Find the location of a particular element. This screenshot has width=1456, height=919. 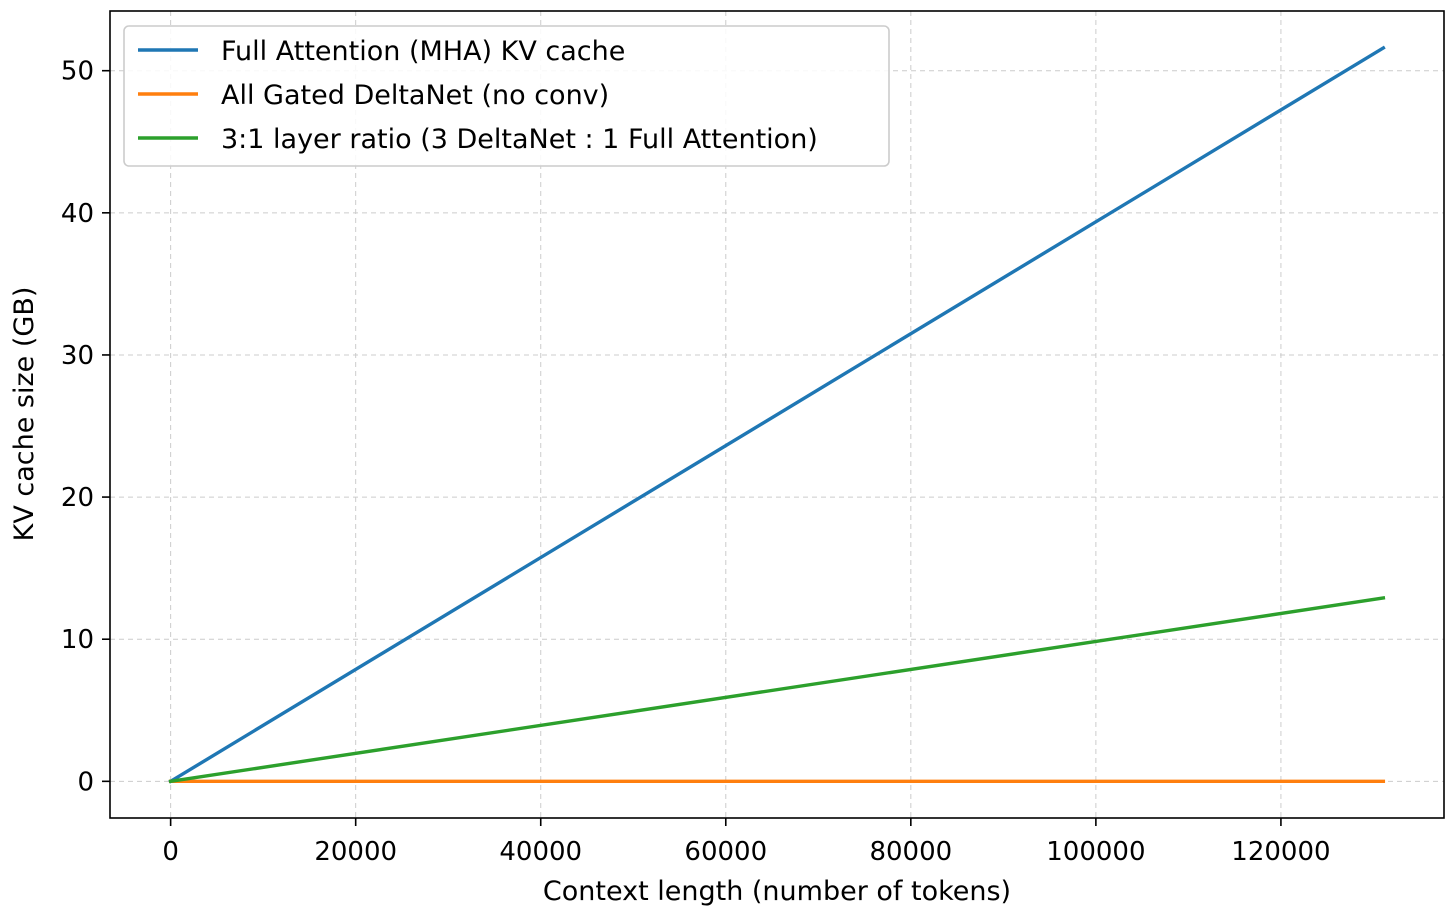

y-tick-label: 20 is located at coordinates (77, 498).